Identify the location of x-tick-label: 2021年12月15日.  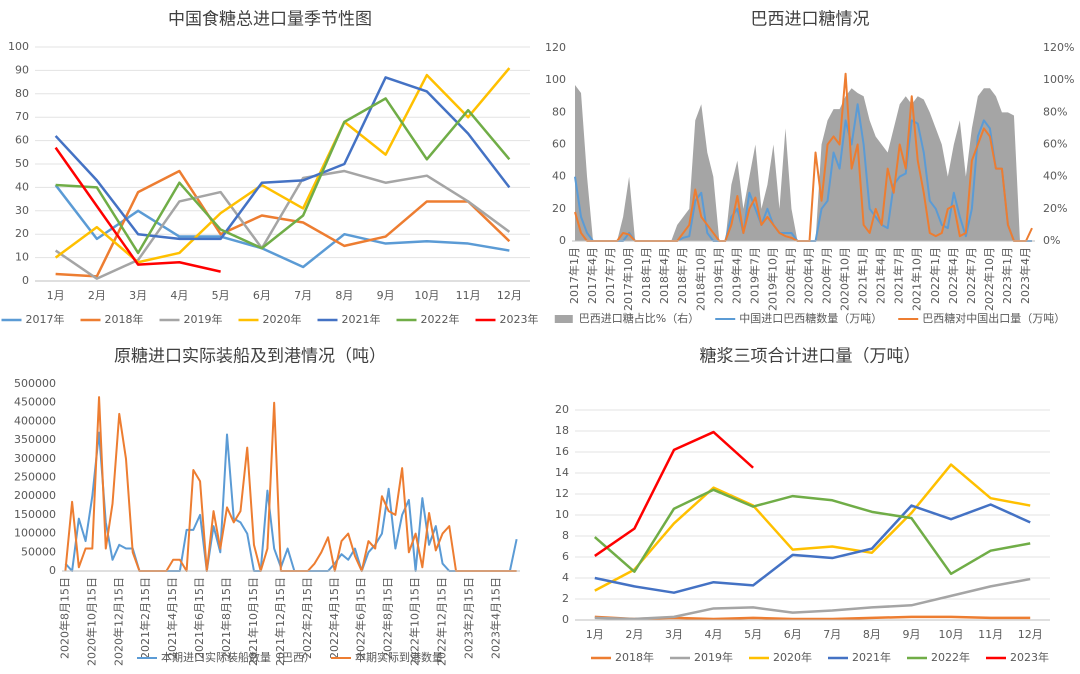
(280, 621).